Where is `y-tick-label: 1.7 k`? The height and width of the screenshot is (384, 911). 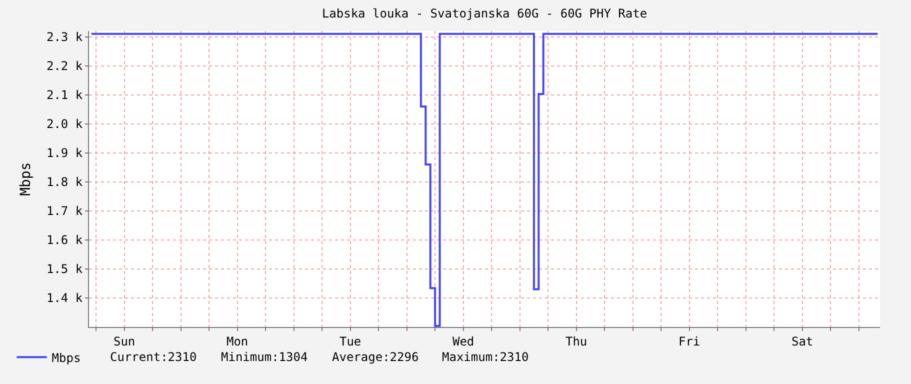 y-tick-label: 1.7 k is located at coordinates (65, 211).